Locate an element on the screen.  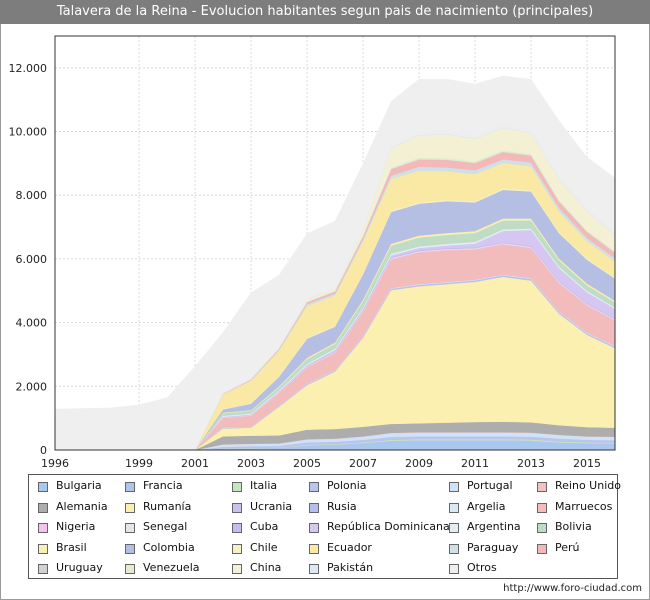
y-tick-label: 12.000 is located at coordinates (28, 68).